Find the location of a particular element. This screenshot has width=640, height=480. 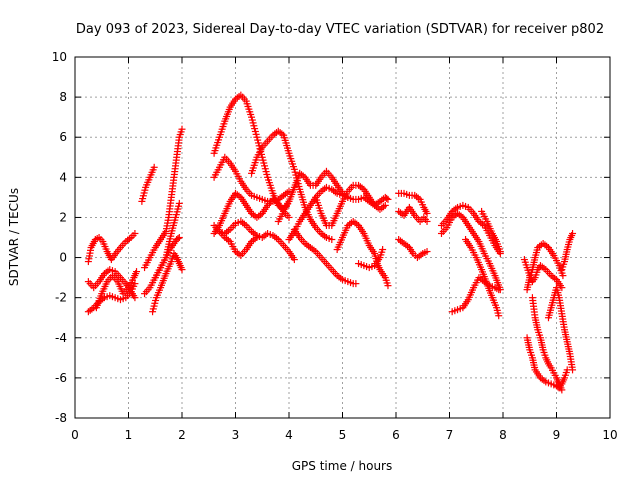

x-tick-labels: 0 1 2 3 4 5 6 7 8 9 10 is located at coordinates (344, 435).